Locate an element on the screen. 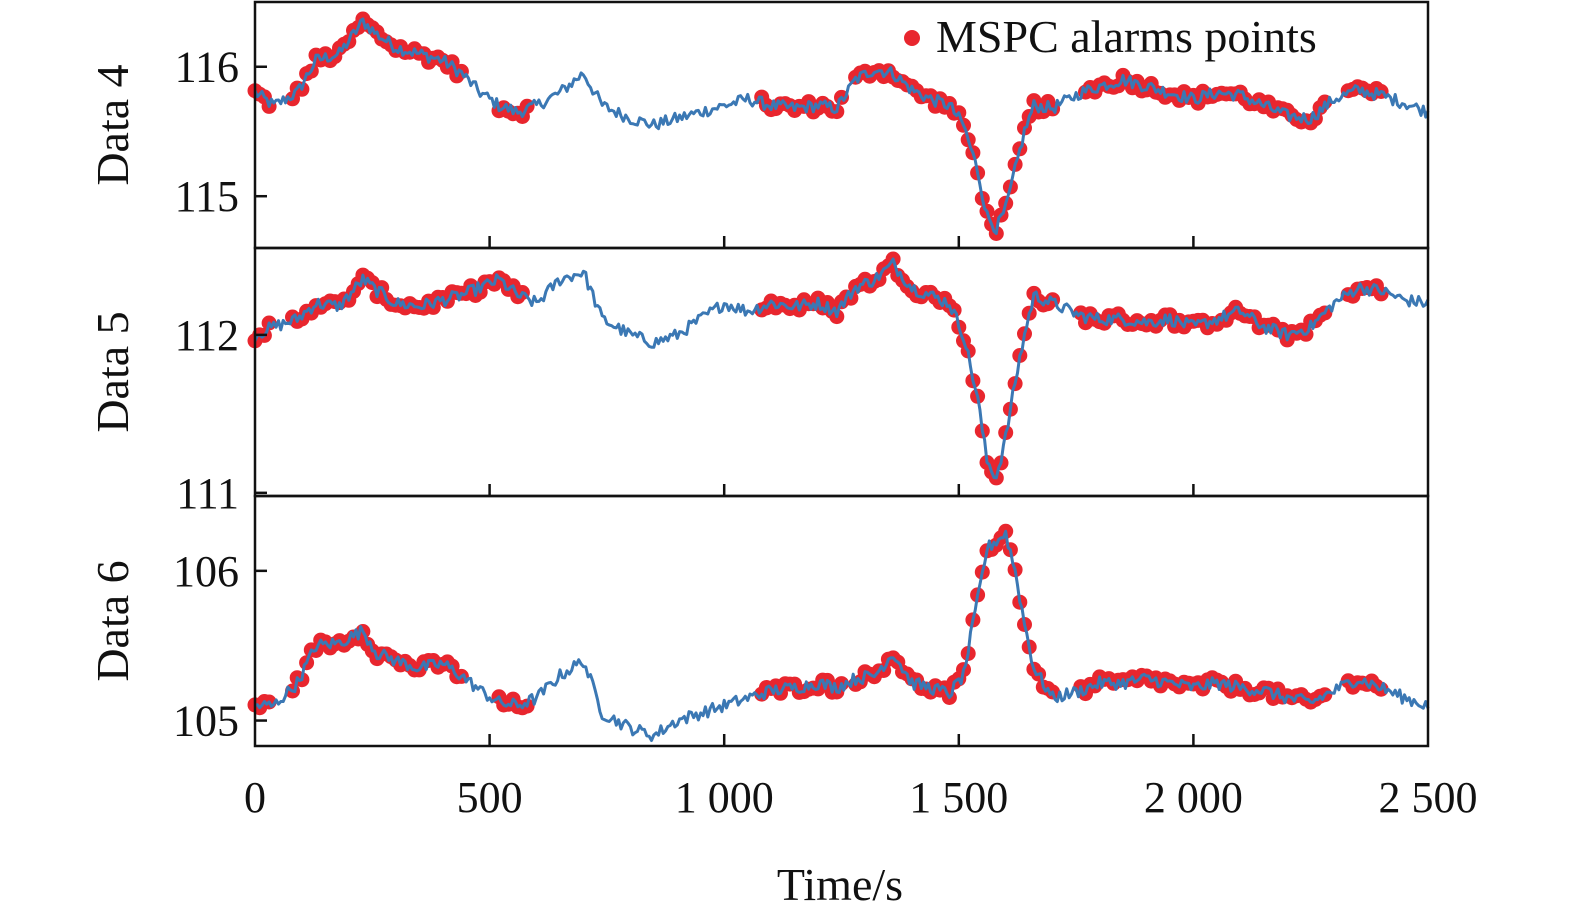 The height and width of the screenshot is (923, 1575). y-tick-label: 111 is located at coordinates (207, 493).